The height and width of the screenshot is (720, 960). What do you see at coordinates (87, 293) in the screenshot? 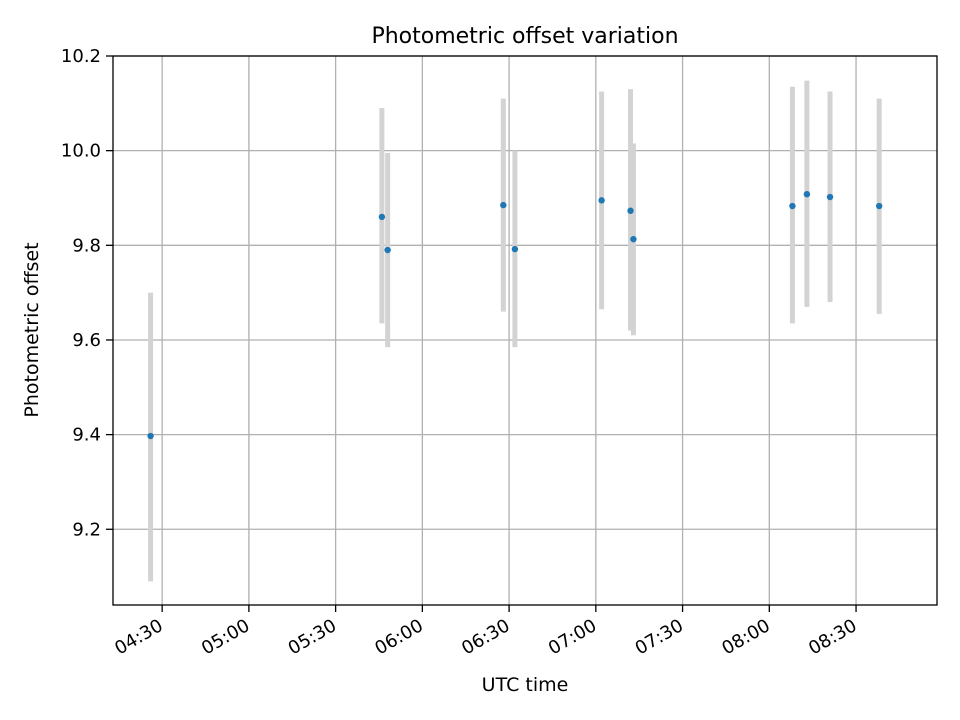
I see `y-axis-ticks: 9.2 9.4 9.6 9.8 10.0 10.2` at bounding box center [87, 293].